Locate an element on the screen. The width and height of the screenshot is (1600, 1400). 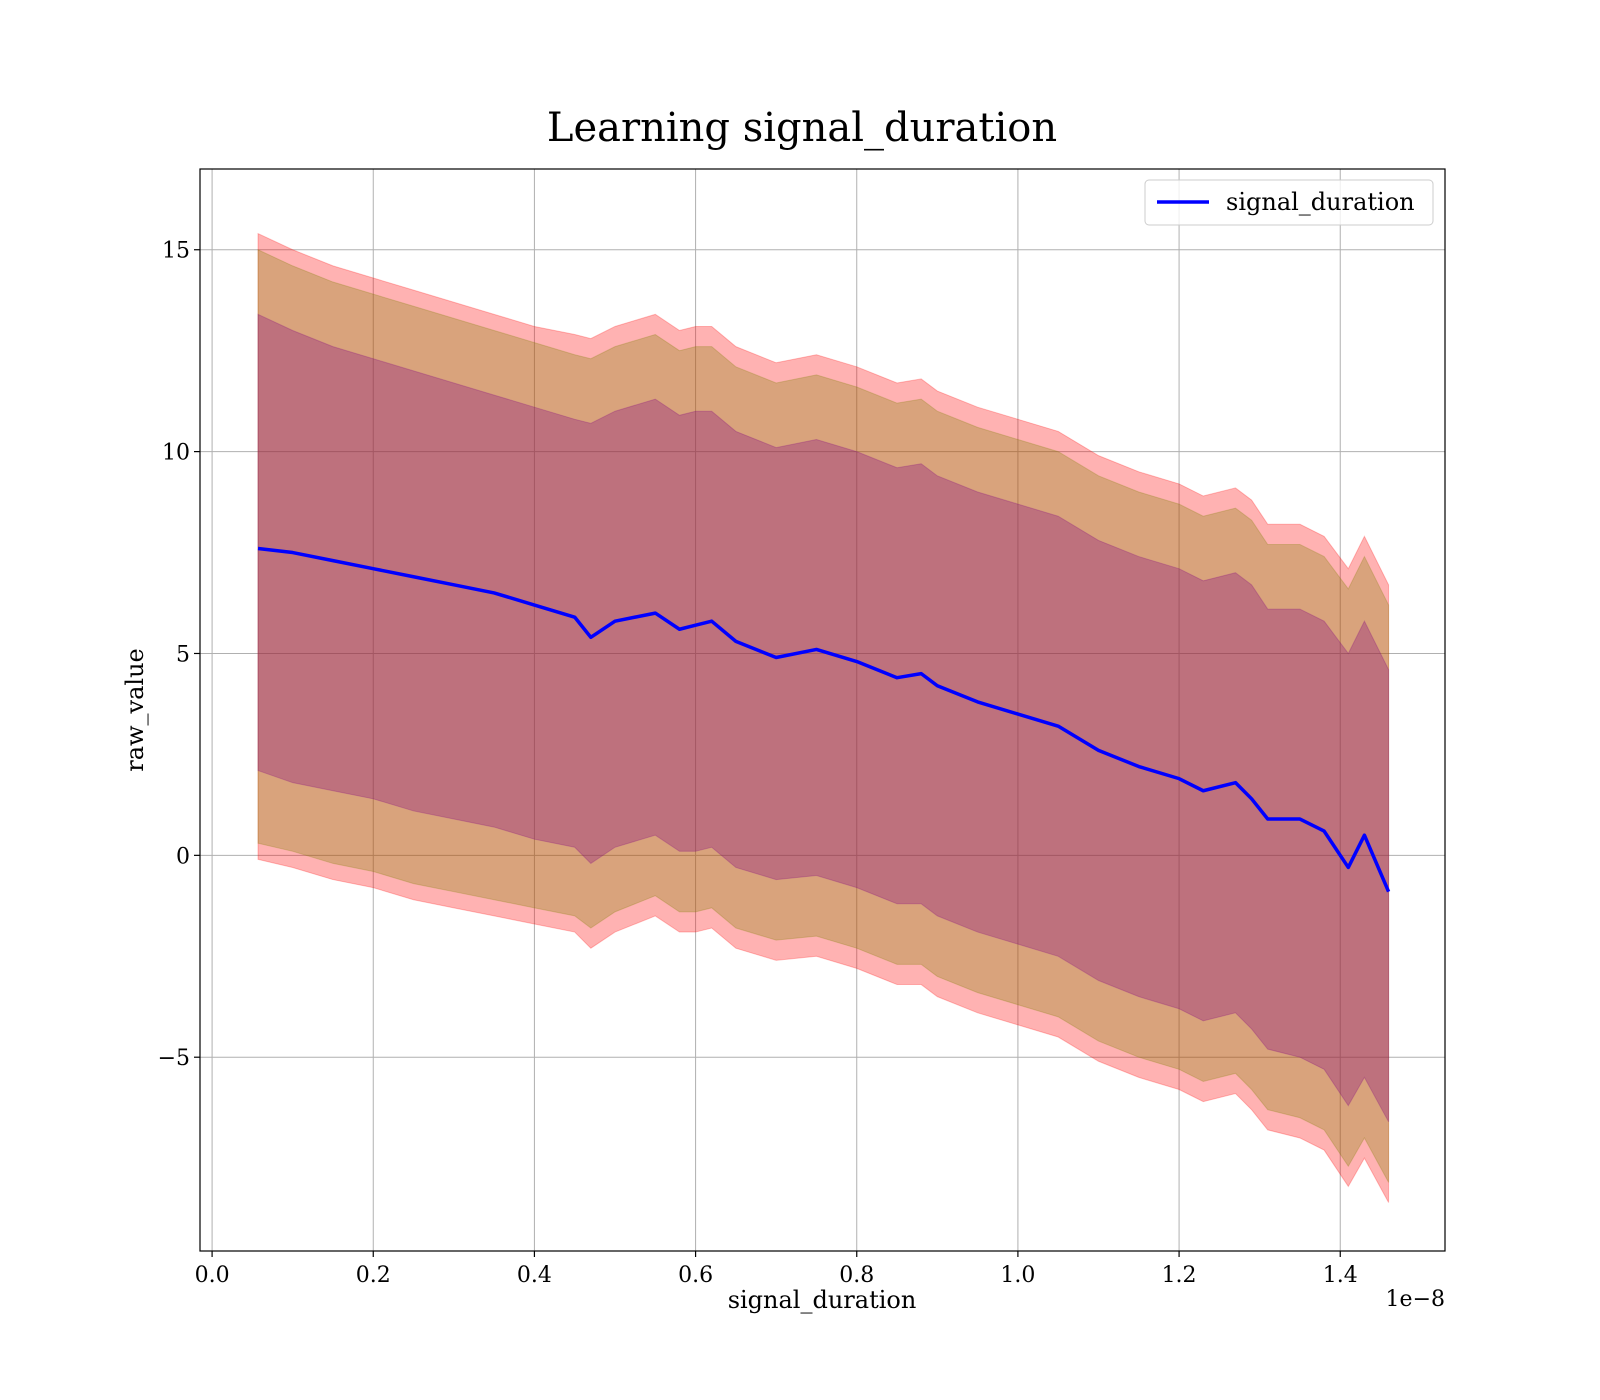
x-tick-label: 0.8 is located at coordinates (856, 1275).